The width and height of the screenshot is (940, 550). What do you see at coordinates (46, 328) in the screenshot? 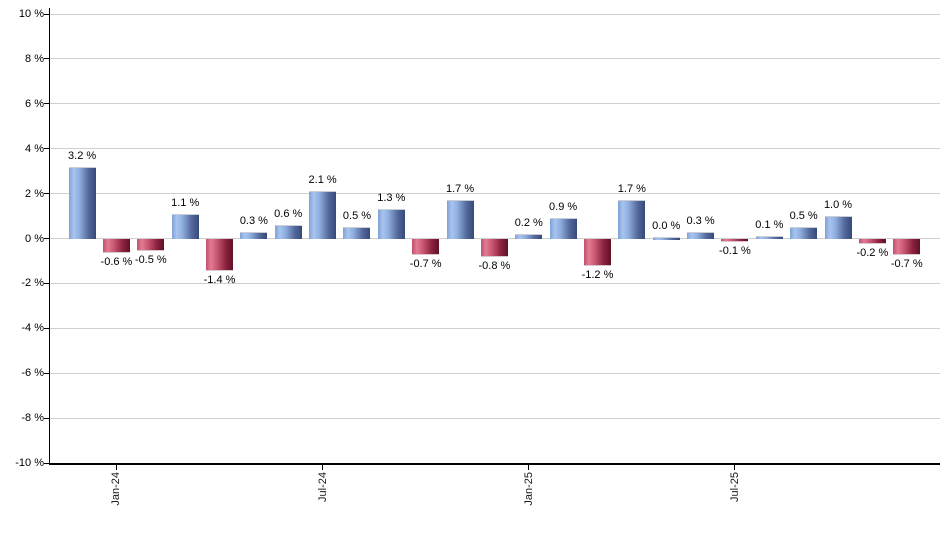
I see `y-axis-tick--4` at bounding box center [46, 328].